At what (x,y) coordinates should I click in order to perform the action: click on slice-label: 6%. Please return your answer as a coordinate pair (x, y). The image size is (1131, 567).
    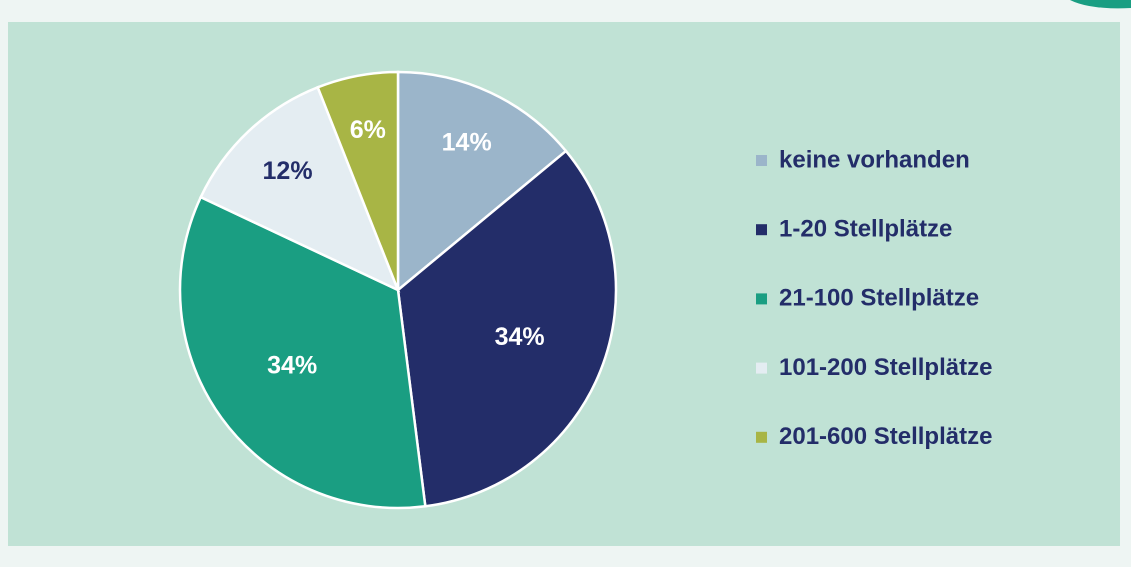
    Looking at the image, I should click on (368, 130).